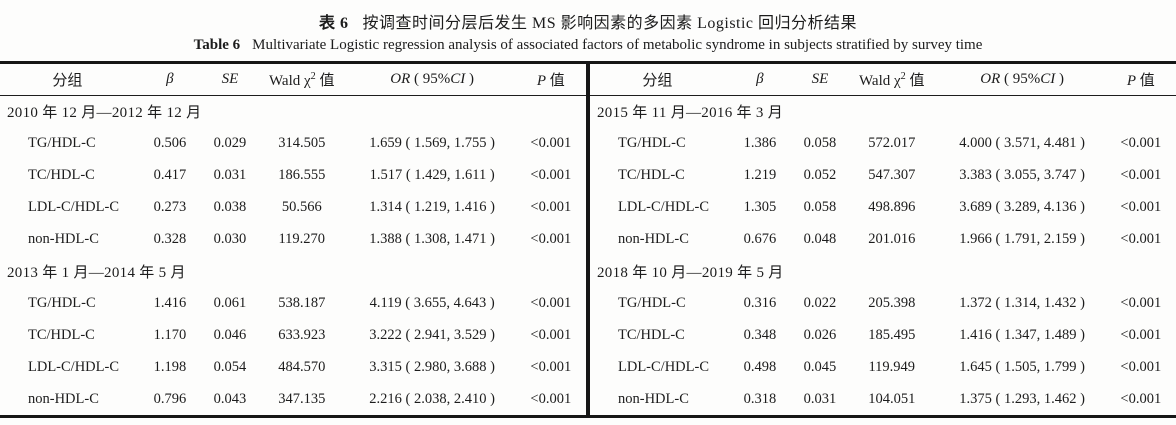  I want to click on period-label: 2013 年 1 月—2014 年 5 月, so click(96, 272).